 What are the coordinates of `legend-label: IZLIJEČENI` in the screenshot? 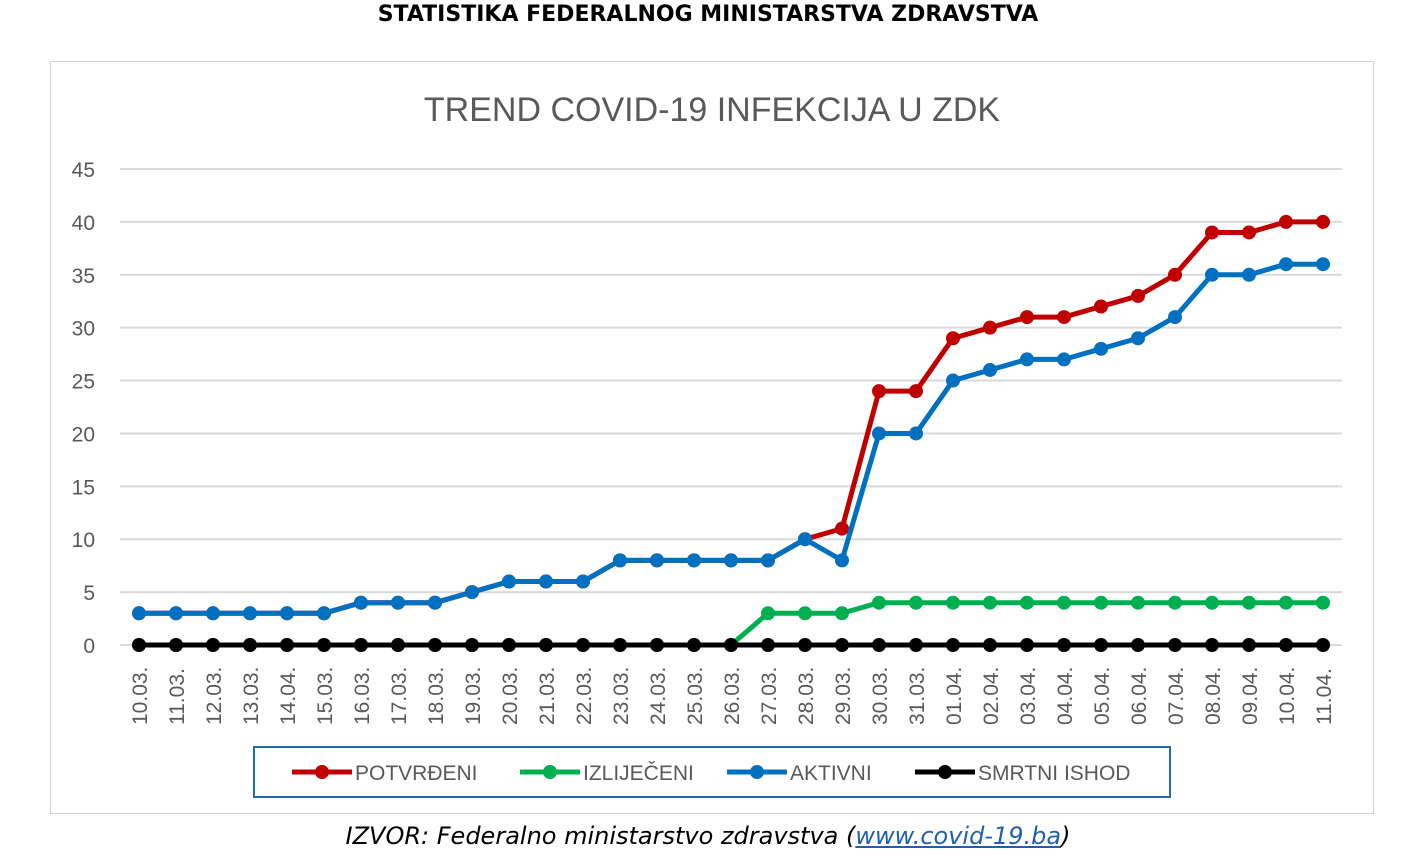 It's located at (638, 773).